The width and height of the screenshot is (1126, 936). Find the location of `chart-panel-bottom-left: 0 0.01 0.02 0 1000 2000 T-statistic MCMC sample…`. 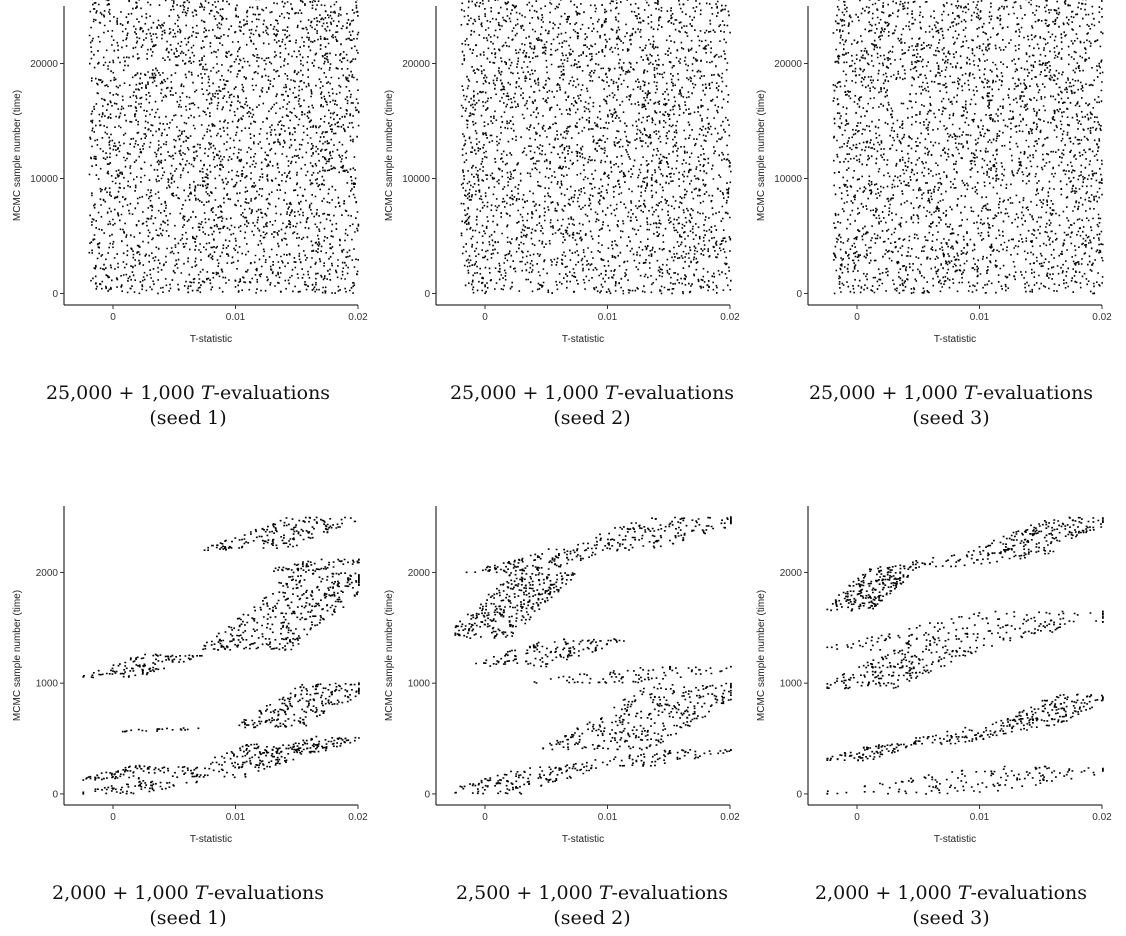

chart-panel-bottom-left: 0 0.01 0.02 0 1000 2000 T-statistic MCMC sample… is located at coordinates (185, 672).